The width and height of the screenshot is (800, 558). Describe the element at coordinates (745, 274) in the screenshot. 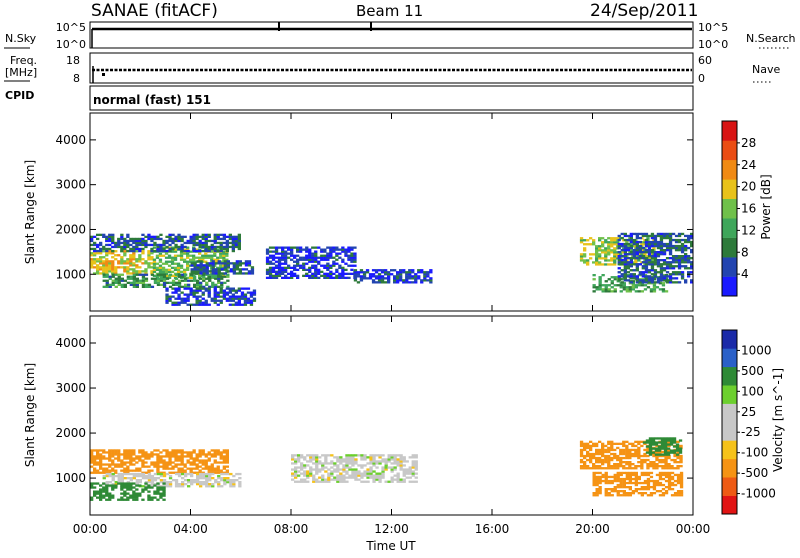

I see `colorbar-tick-label: 4` at that location.